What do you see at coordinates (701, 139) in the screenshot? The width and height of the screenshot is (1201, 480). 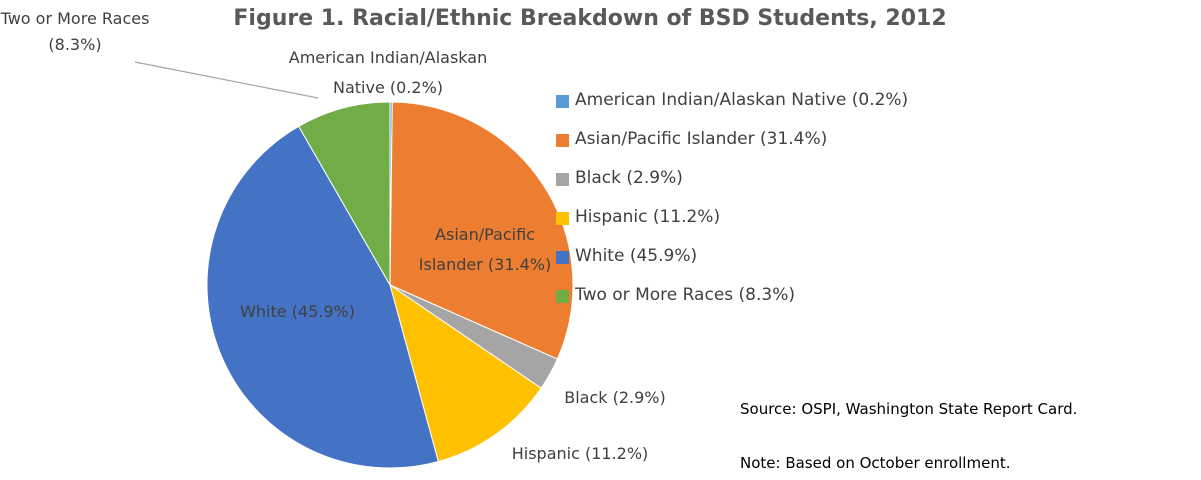 I see `legend-label: Asian/Pacific Islander (31.4%)` at bounding box center [701, 139].